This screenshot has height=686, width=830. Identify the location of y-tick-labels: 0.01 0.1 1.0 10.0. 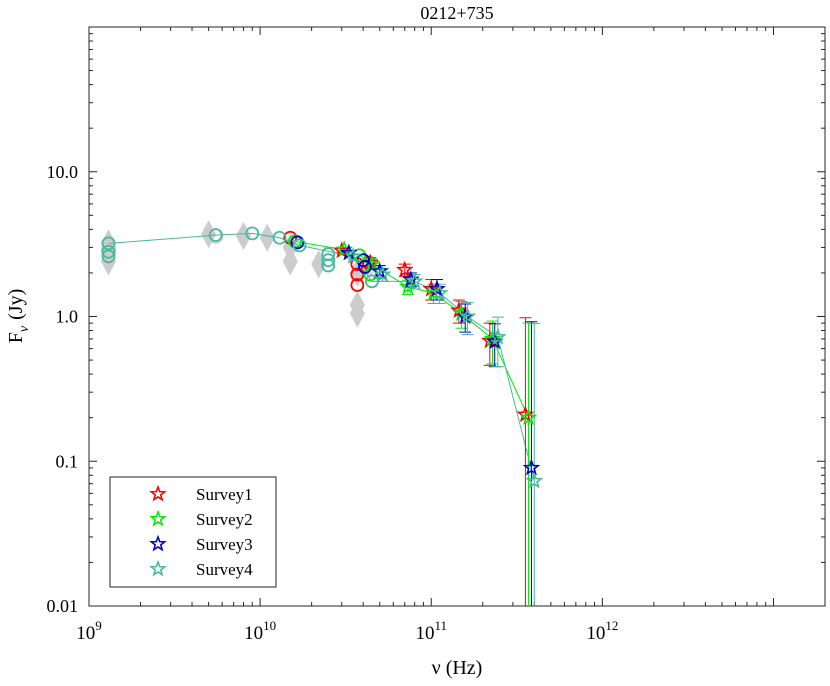
(63, 389).